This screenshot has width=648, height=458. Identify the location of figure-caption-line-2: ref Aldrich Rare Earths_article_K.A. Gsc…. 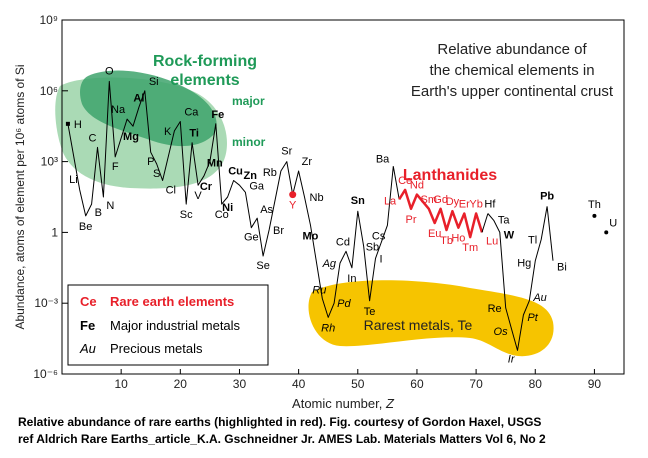
(282, 439).